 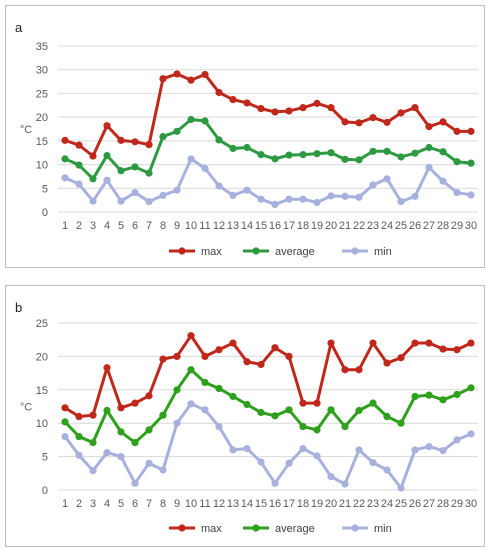 What do you see at coordinates (359, 226) in the screenshot?
I see `x-tick-label: 22` at bounding box center [359, 226].